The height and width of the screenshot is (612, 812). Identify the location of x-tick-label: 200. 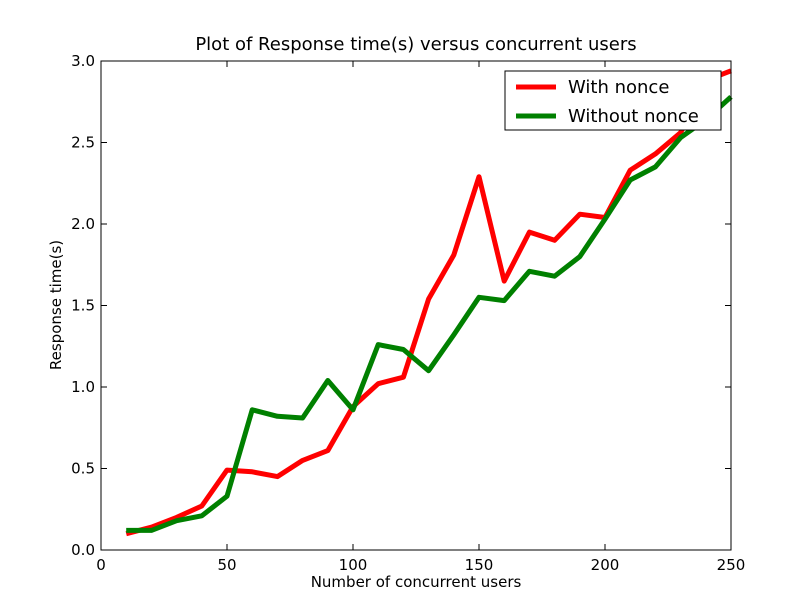
(605, 565).